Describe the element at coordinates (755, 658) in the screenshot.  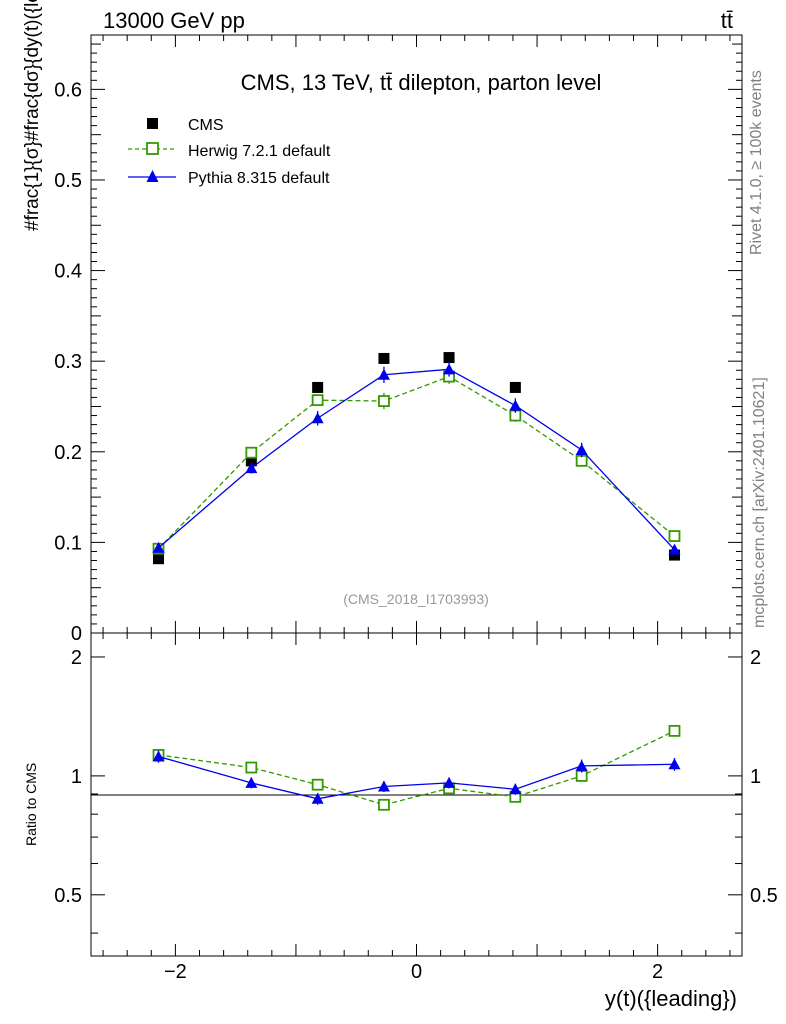
I see `ratio-tick-label-right: 2` at that location.